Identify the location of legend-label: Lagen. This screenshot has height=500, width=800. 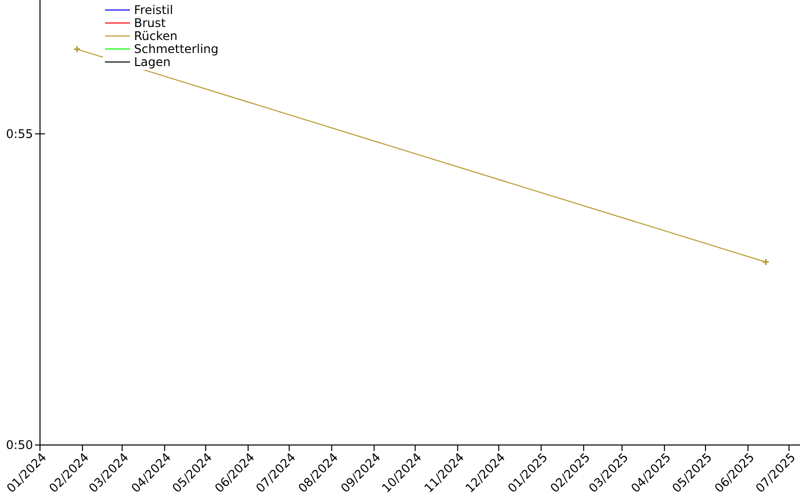
(152, 62).